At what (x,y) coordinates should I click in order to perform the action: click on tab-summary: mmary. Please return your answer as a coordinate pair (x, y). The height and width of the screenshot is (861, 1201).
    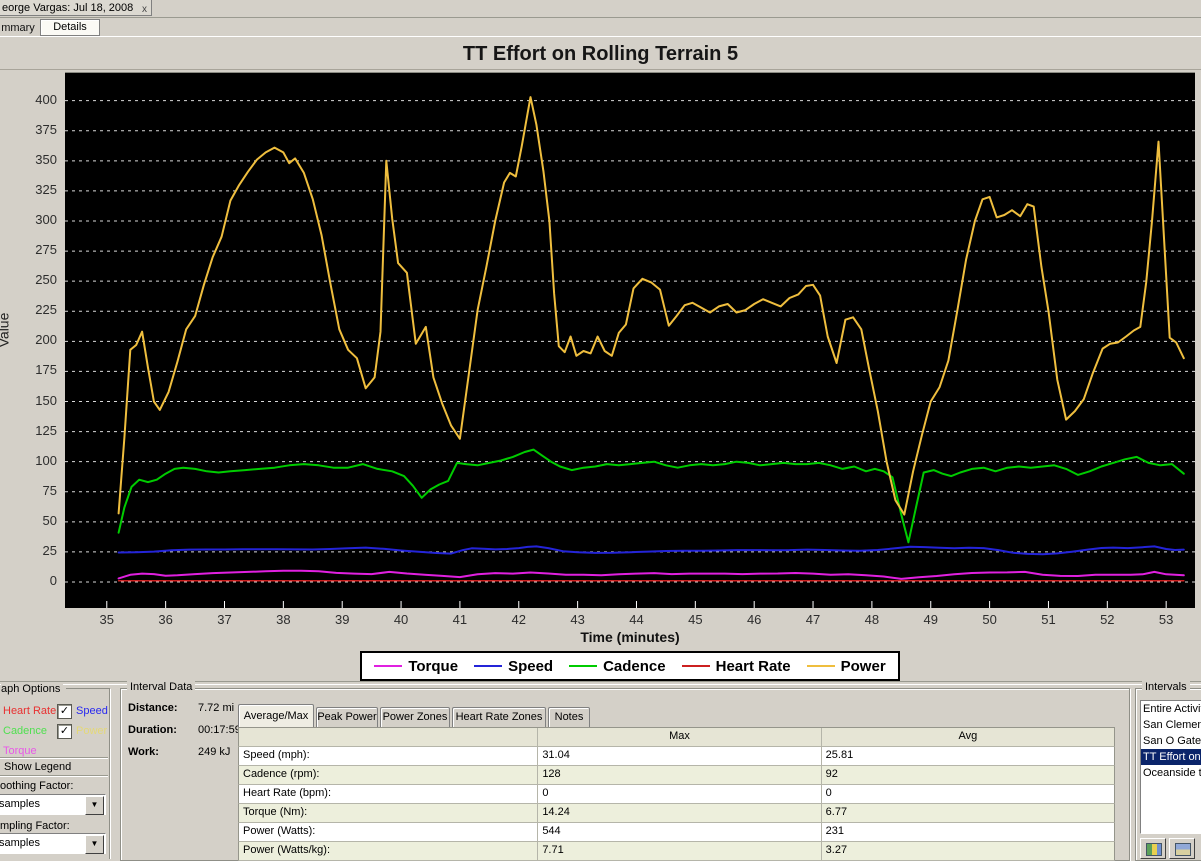
    Looking at the image, I should click on (18, 28).